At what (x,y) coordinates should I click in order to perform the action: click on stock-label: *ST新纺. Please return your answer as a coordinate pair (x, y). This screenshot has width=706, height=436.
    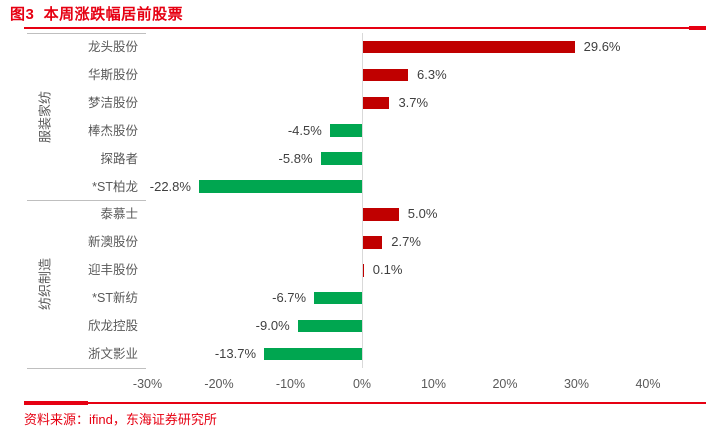
    Looking at the image, I should click on (115, 298).